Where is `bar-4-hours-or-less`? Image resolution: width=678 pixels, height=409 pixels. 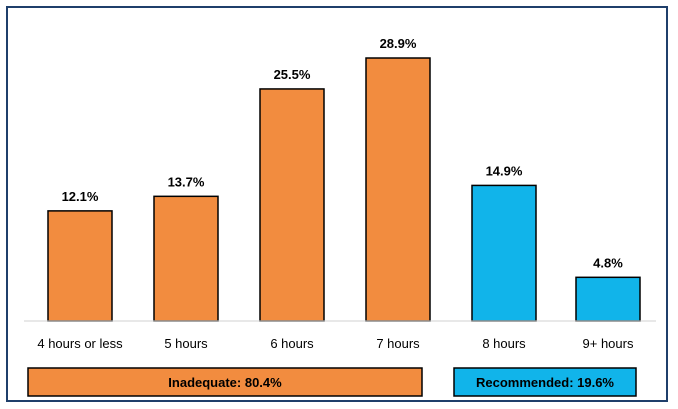 bar-4-hours-or-less is located at coordinates (80, 266).